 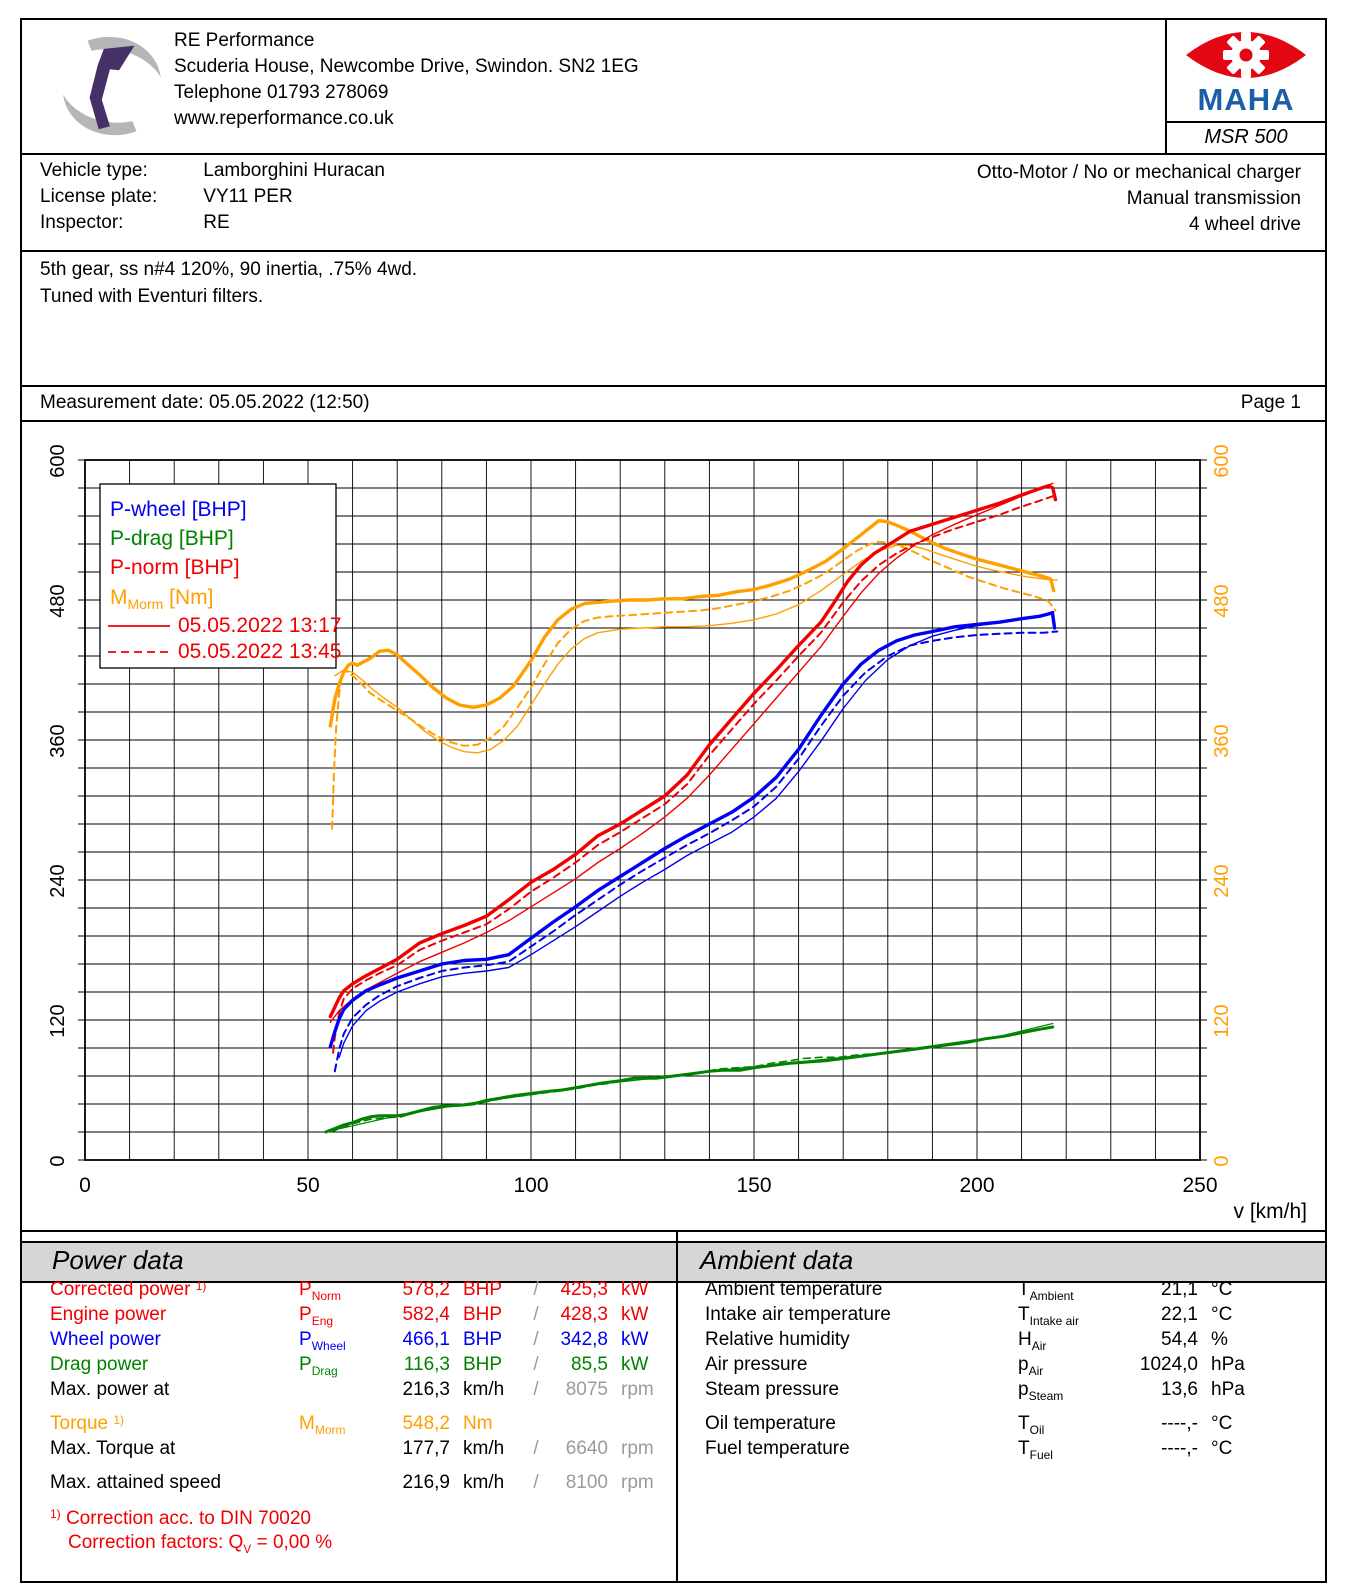 I want to click on ambient-row-symbol: TAmbient, so click(x=1046, y=1291).